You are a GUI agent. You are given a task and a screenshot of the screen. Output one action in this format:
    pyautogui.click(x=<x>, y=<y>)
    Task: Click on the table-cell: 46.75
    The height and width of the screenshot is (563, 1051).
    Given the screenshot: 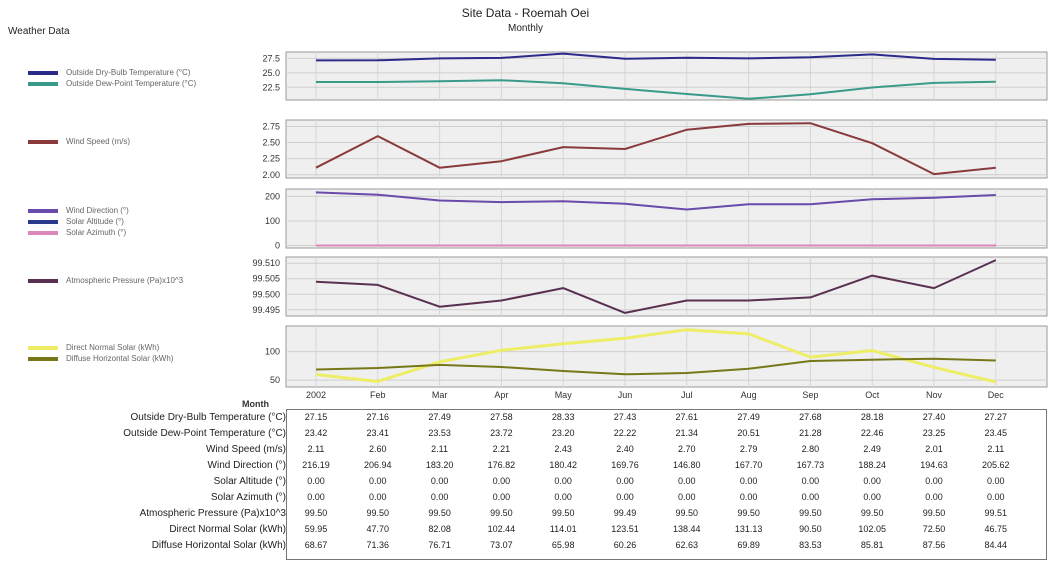 What is the action you would take?
    pyautogui.click(x=996, y=529)
    